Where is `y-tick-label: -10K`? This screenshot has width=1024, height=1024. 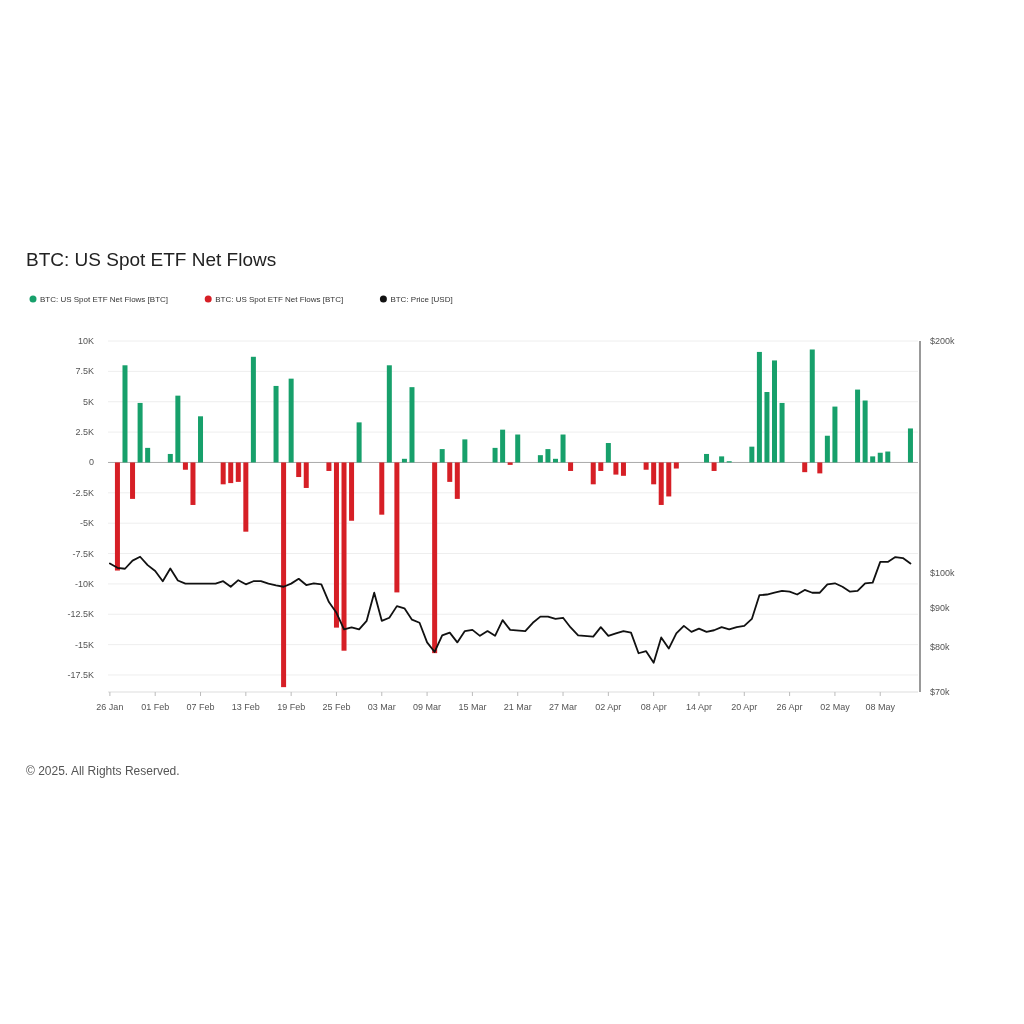 y-tick-label: -10K is located at coordinates (84, 583).